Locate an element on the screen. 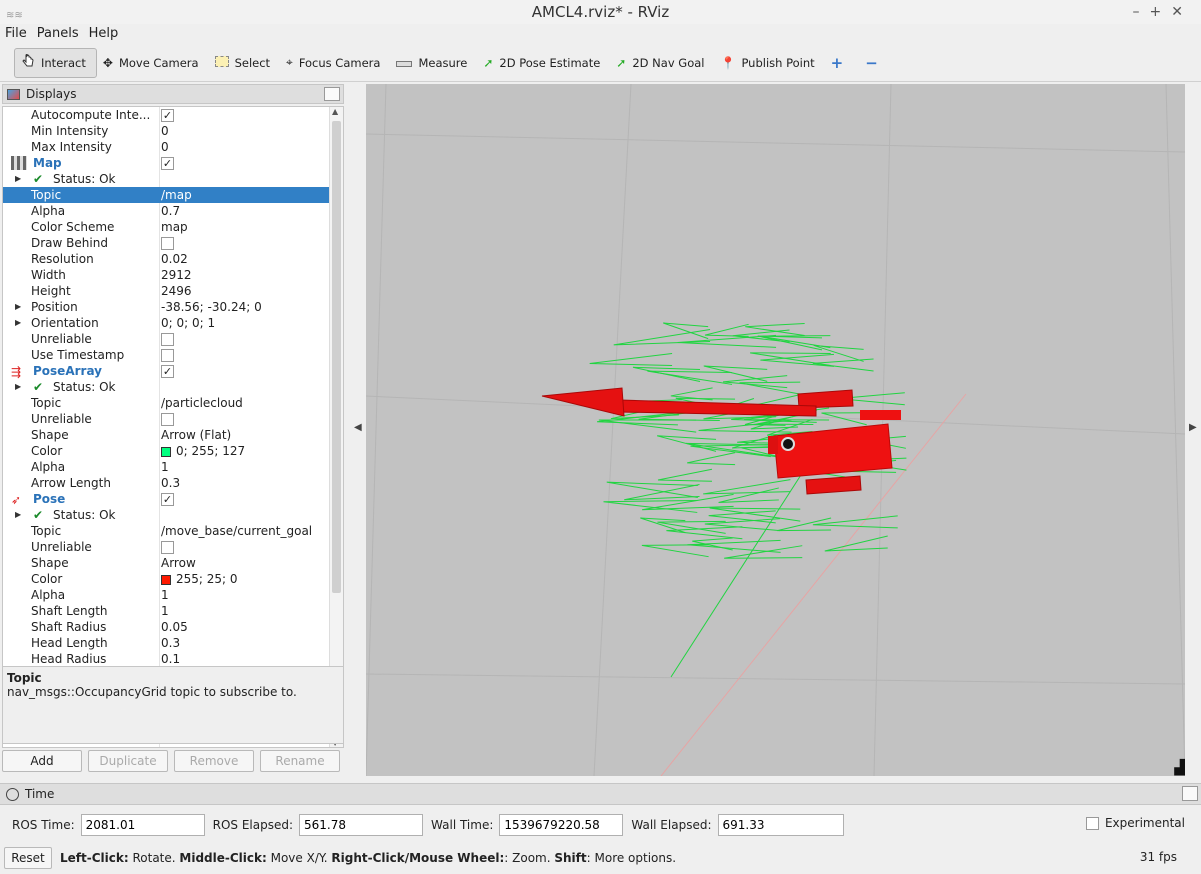 The image size is (1201, 874). property-row: Resolution 0.02 is located at coordinates (166, 259).